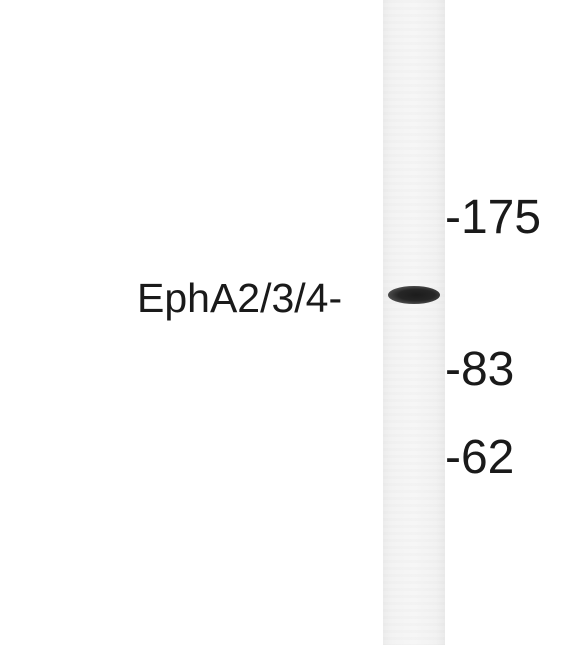 This screenshot has width=585, height=648. Describe the element at coordinates (414, 295) in the screenshot. I see `protein-band` at that location.